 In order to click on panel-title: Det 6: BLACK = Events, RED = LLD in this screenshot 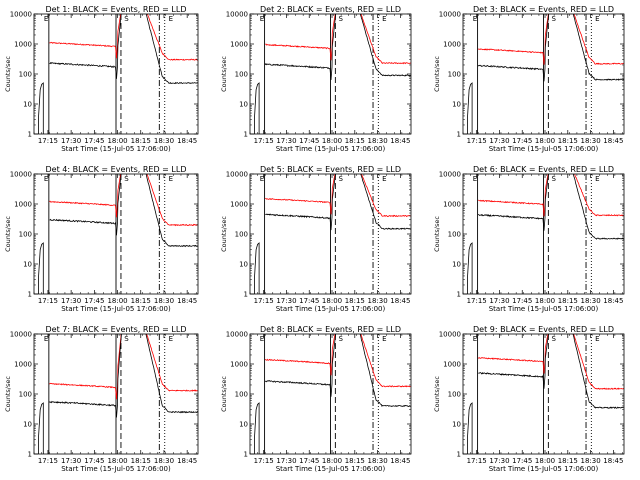, I will do `click(543, 169)`.